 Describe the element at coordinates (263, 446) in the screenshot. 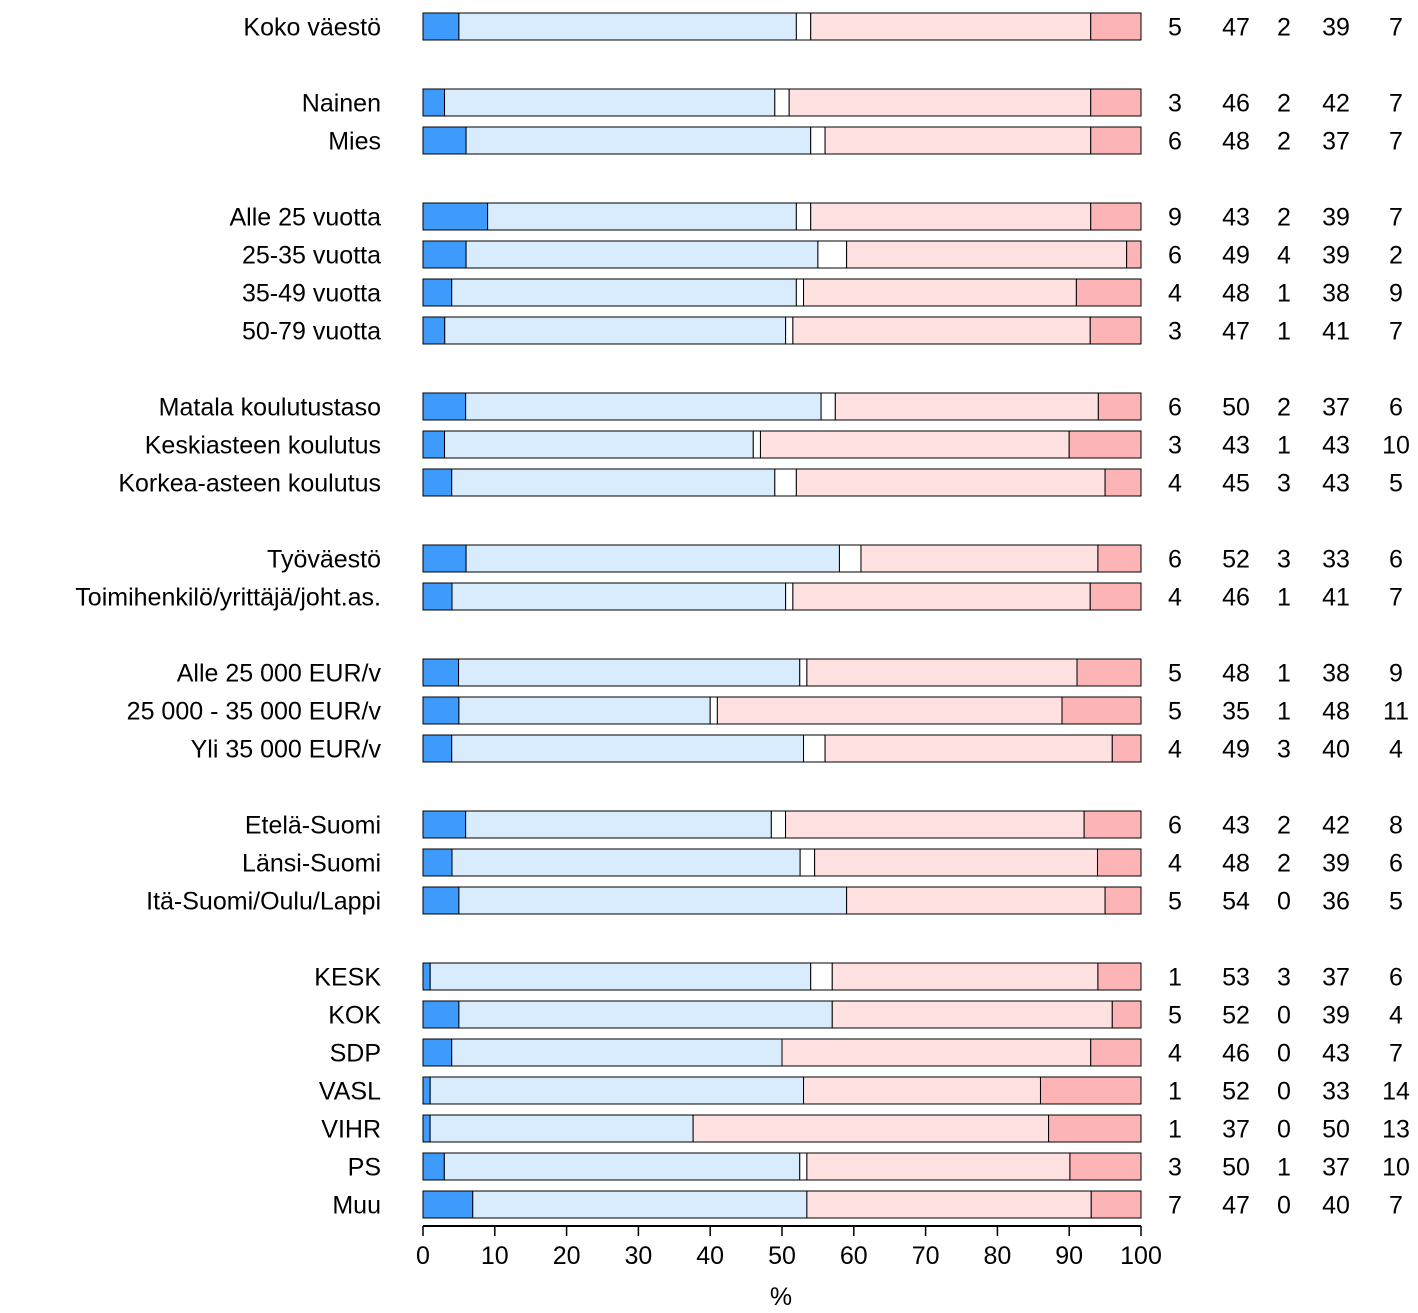

I see `category-label: Keskiasteen koulutus` at that location.